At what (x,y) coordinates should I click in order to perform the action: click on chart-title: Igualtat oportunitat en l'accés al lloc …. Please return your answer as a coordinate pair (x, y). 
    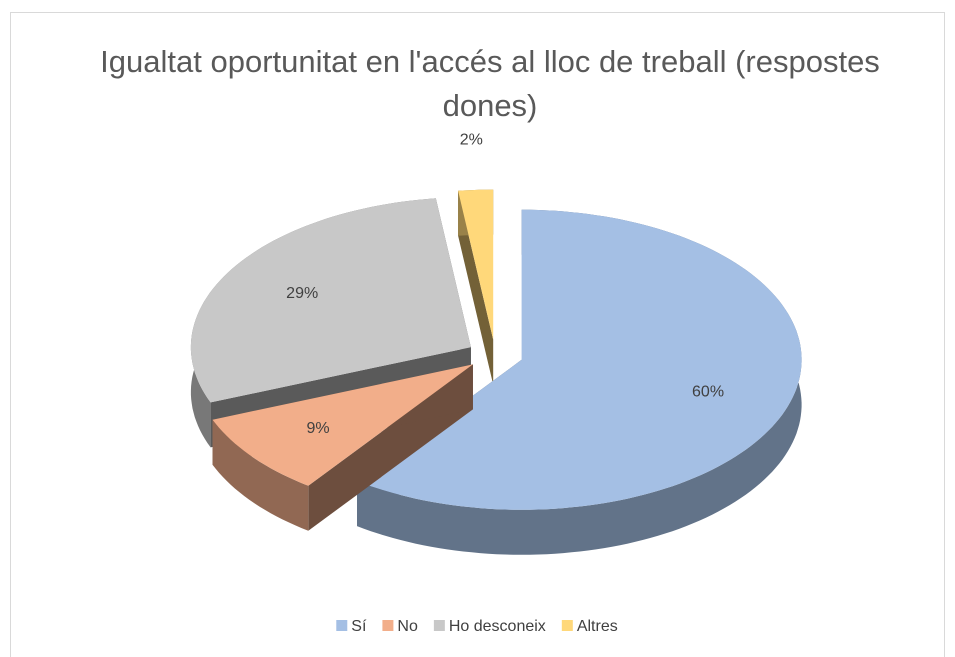
    Looking at the image, I should click on (490, 83).